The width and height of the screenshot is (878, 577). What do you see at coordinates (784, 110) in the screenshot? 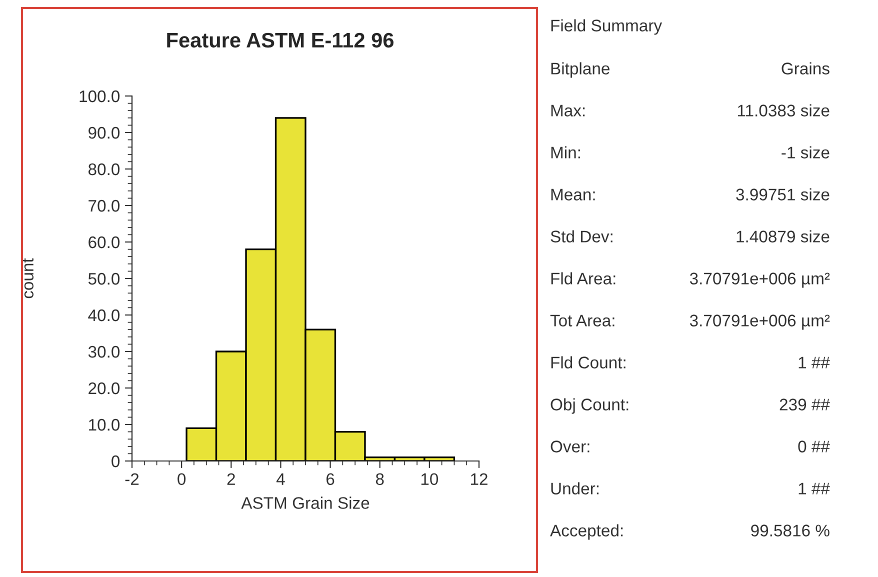
I see `text: 11.0383 size` at bounding box center [784, 110].